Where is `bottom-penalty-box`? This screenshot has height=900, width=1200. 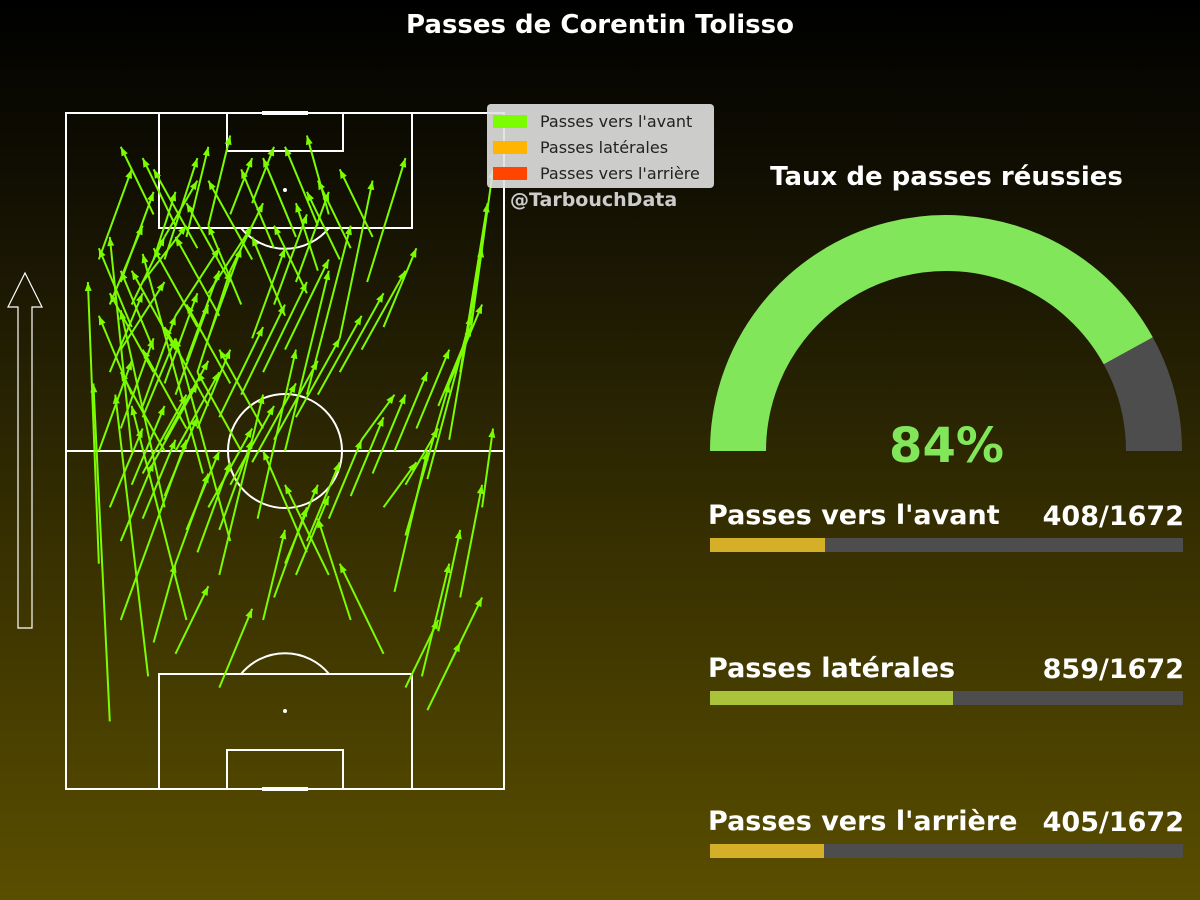
bottom-penalty-box is located at coordinates (285, 731).